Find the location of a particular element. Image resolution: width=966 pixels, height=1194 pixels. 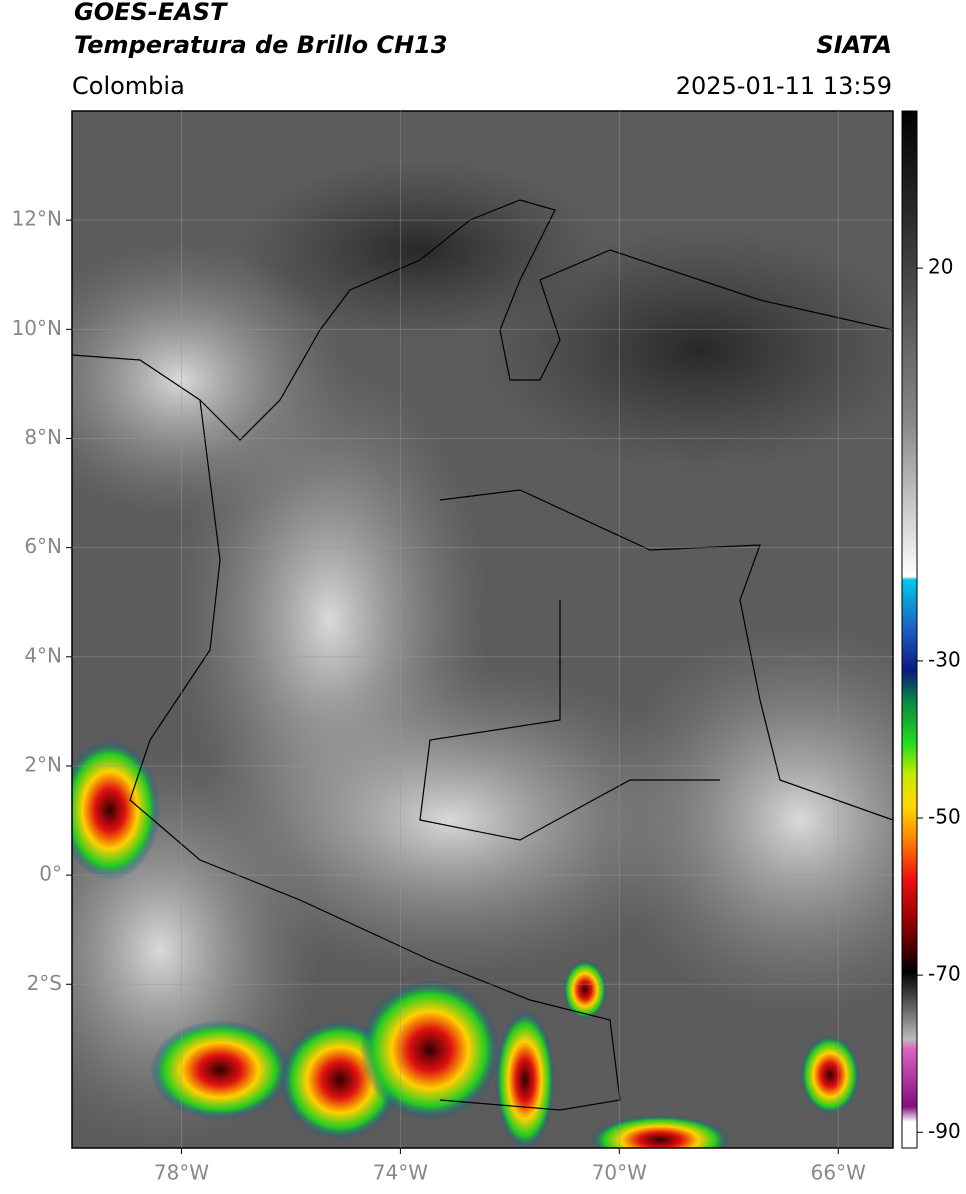

y-tick-label: 2°N is located at coordinates (43, 764).